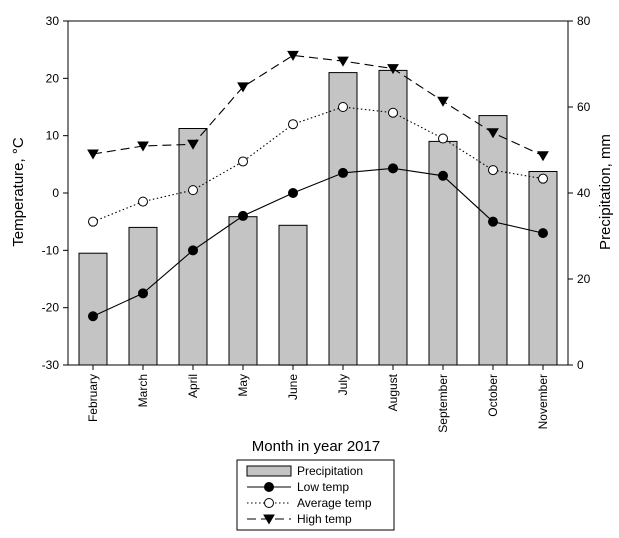 Image resolution: width=619 pixels, height=538 pixels. I want to click on y-tick-label-left: -10, so click(51, 250).